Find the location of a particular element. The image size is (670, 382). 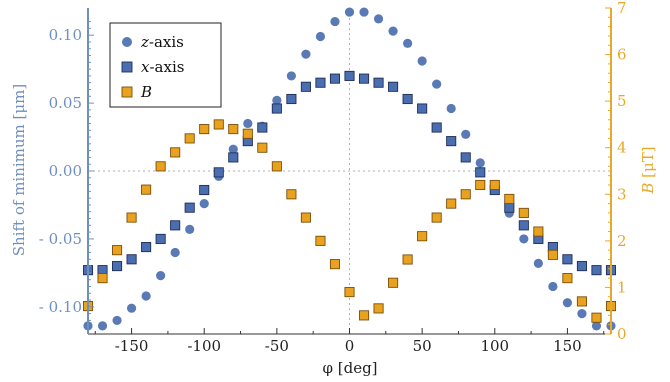

x-axis-label: φ [deg] is located at coordinates (349, 368).